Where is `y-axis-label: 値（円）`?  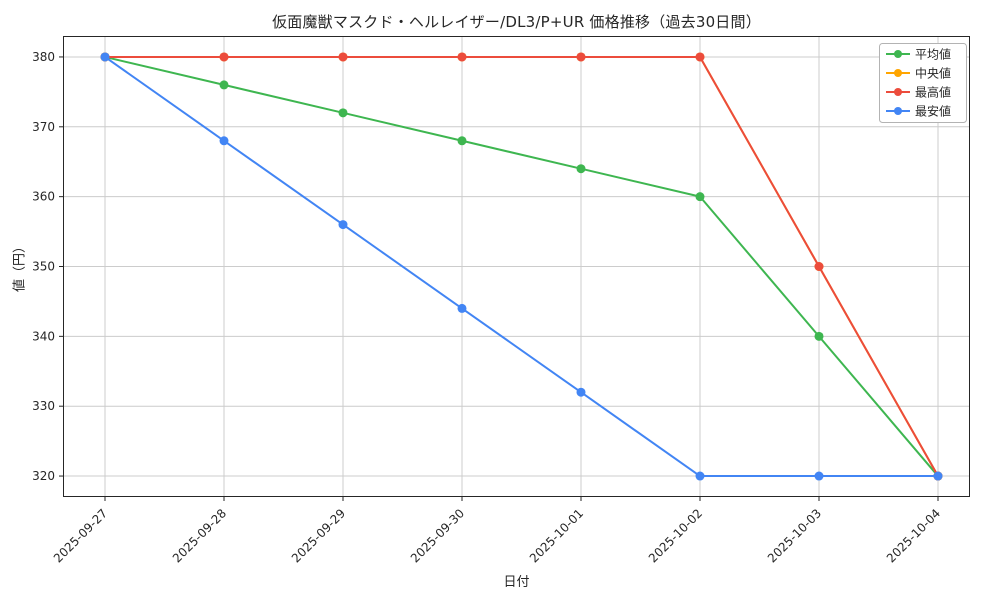 y-axis-label: 値（円） is located at coordinates (20, 266).